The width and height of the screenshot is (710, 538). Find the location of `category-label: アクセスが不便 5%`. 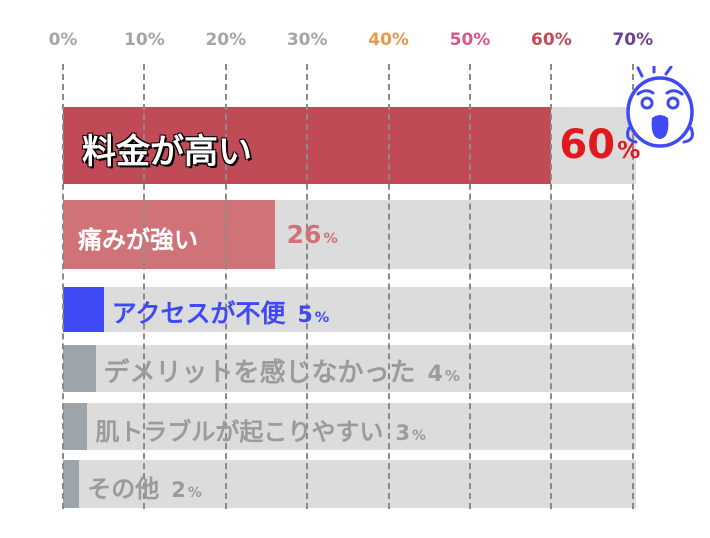

category-label: アクセスが不便 5% is located at coordinates (221, 312).